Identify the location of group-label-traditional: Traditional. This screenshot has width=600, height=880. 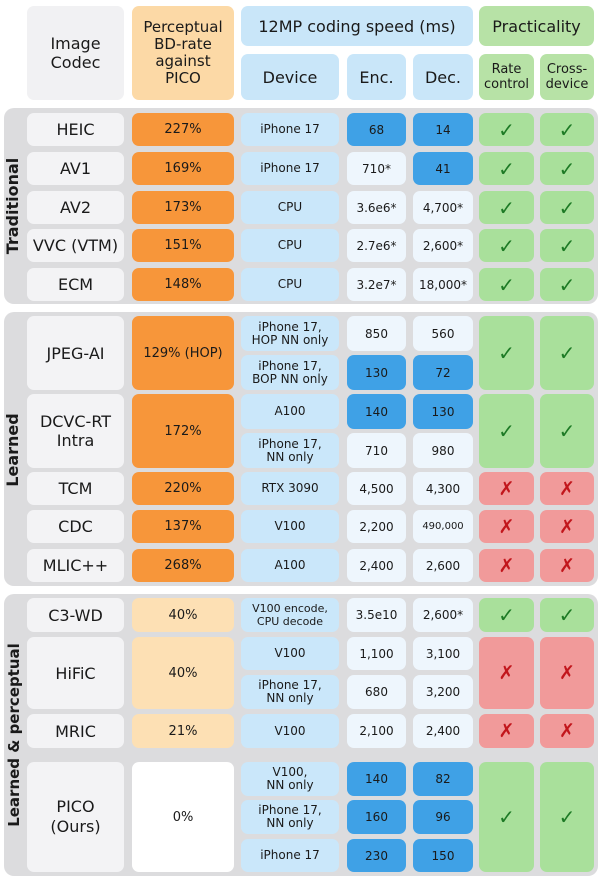
(12, 206).